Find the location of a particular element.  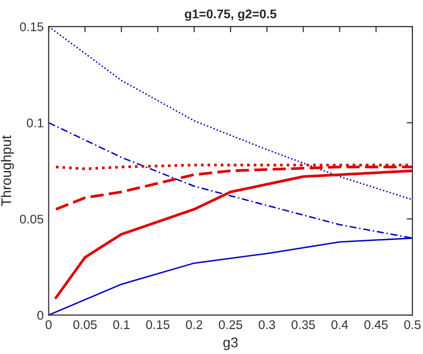

y-tick-label: 0.1 is located at coordinates (35, 123).